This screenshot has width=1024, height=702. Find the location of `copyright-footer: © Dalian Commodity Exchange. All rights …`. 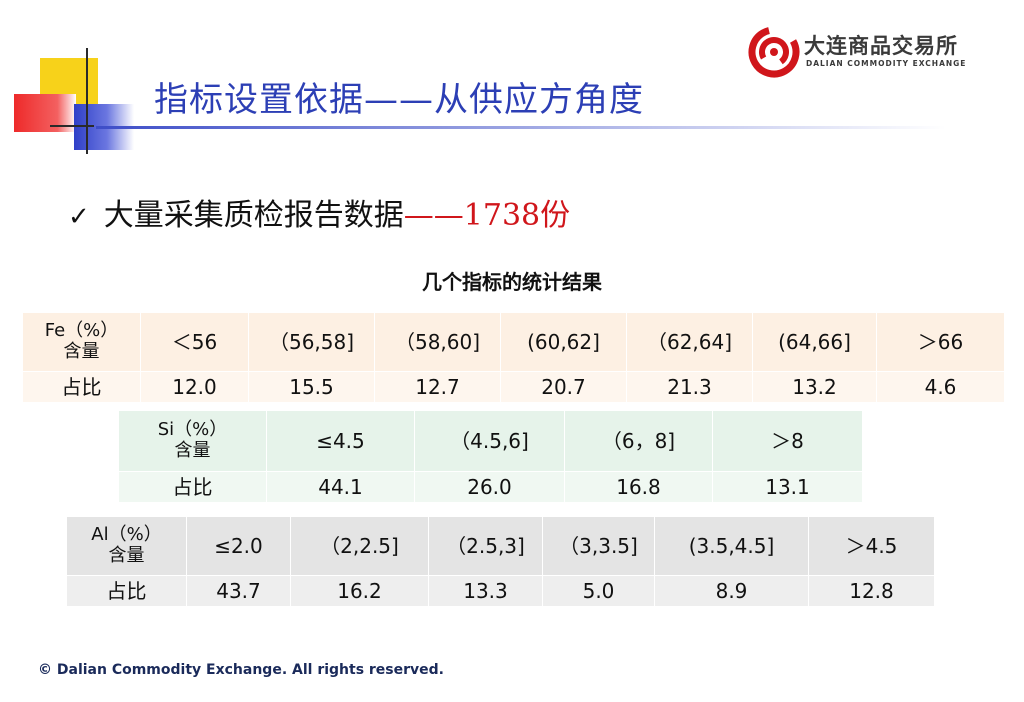

copyright-footer: © Dalian Commodity Exchange. All rights … is located at coordinates (241, 670).